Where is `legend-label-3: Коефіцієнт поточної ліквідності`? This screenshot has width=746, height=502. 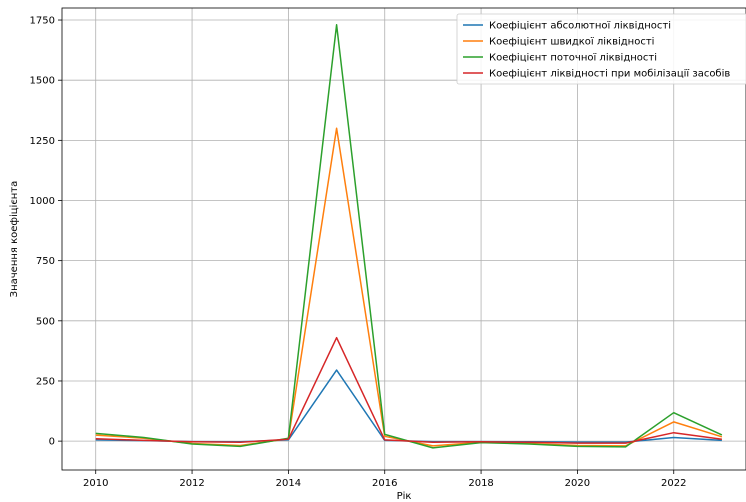 legend-label-3: Коефіцієнт поточної ліквідності is located at coordinates (573, 58).